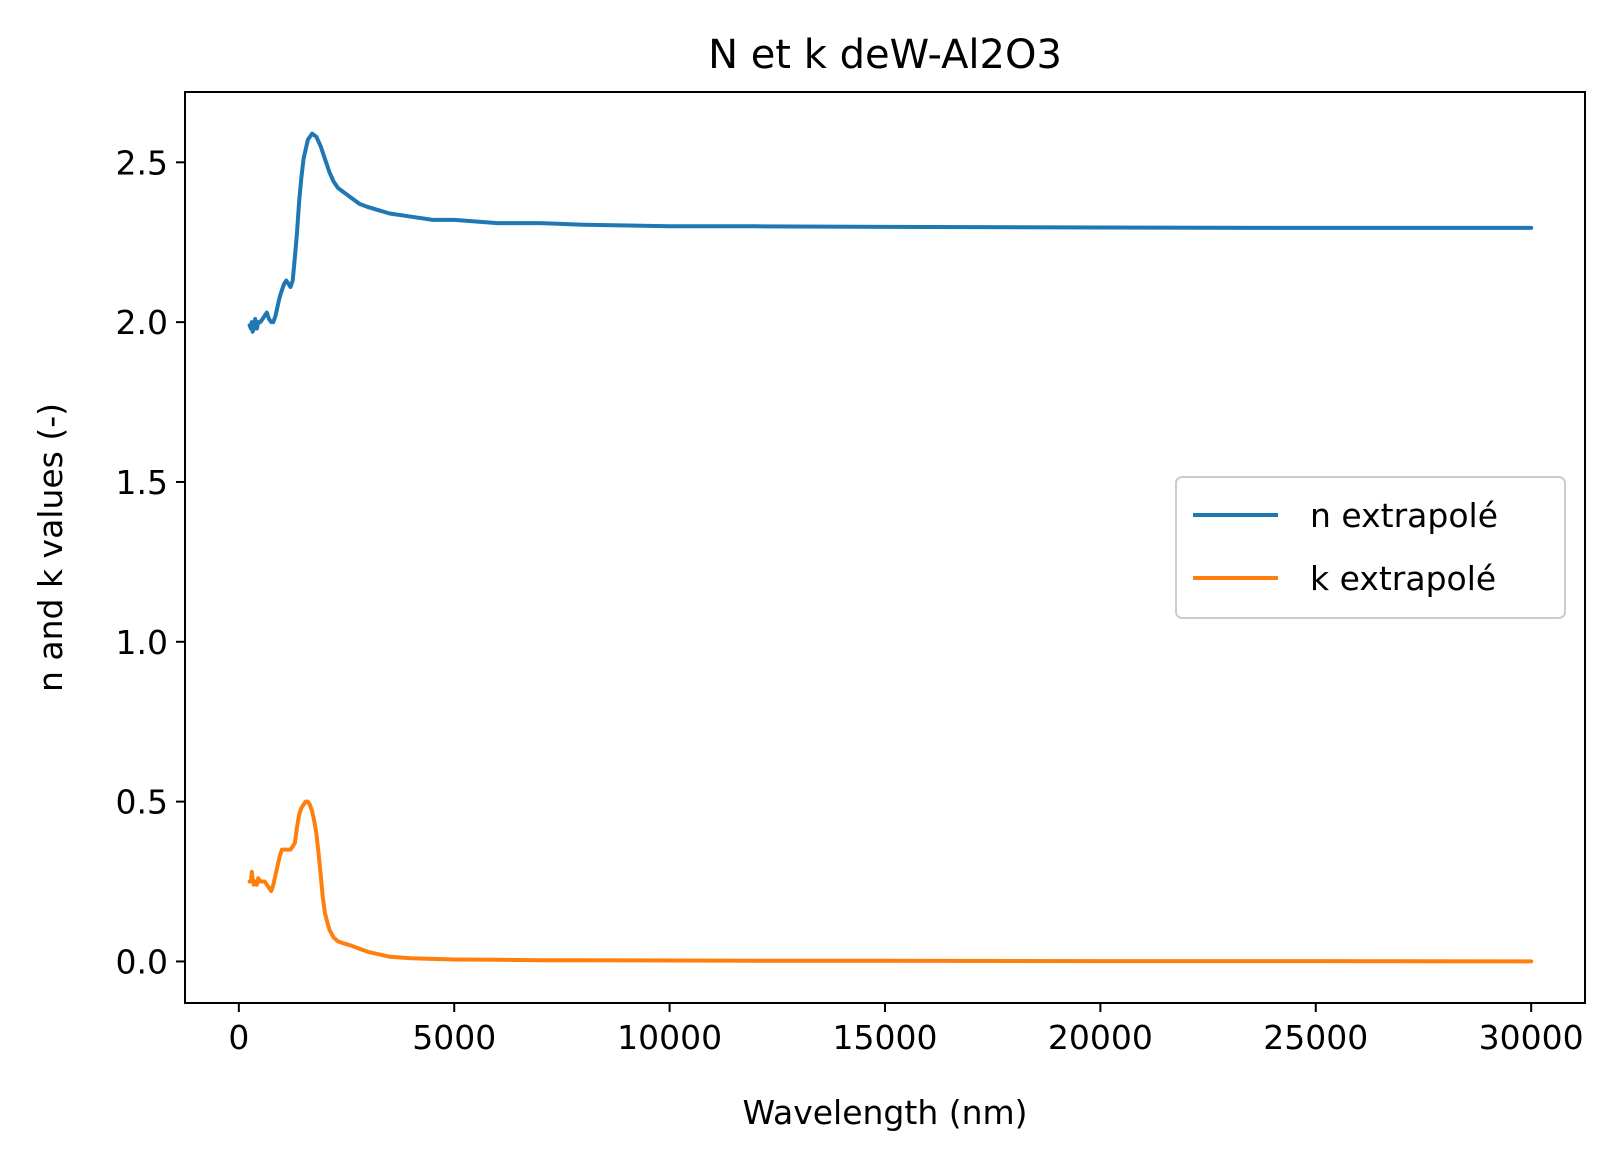  What do you see at coordinates (1404, 515) in the screenshot?
I see `legend-label: n extrapolé` at bounding box center [1404, 515].